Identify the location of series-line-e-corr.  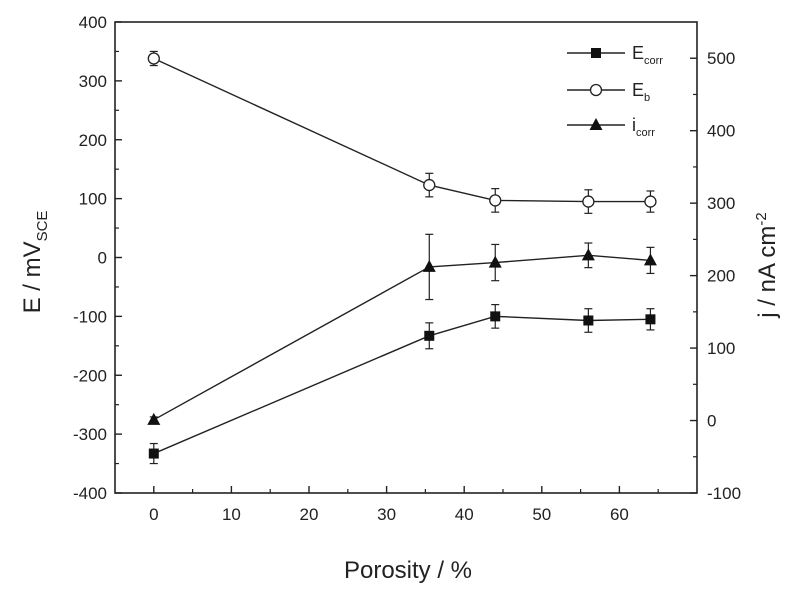
(402, 385).